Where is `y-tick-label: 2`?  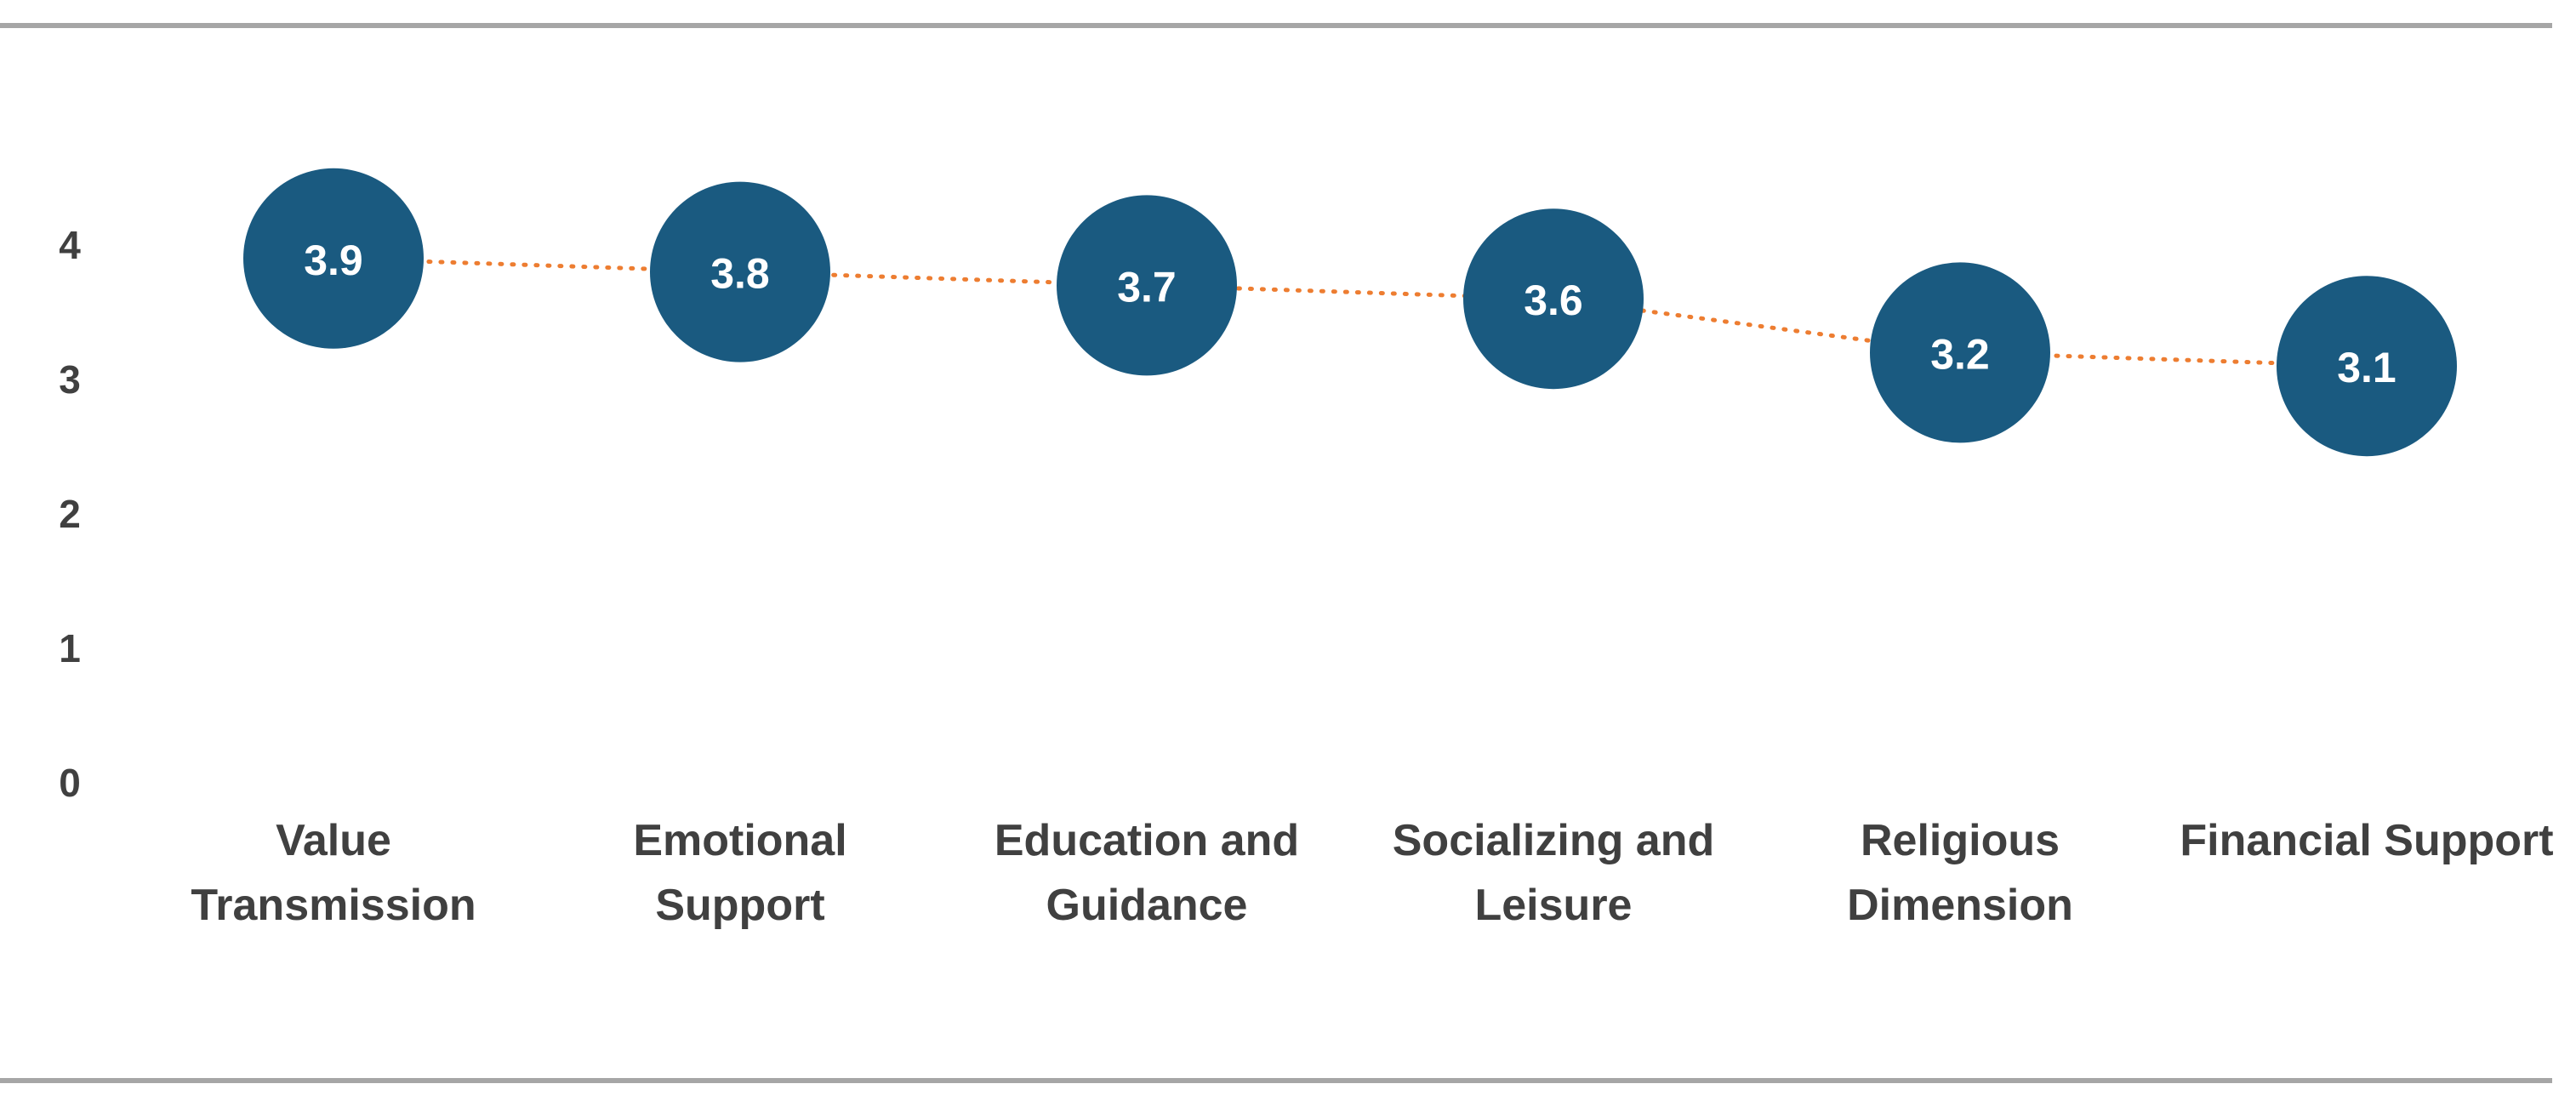 y-tick-label: 2 is located at coordinates (70, 514).